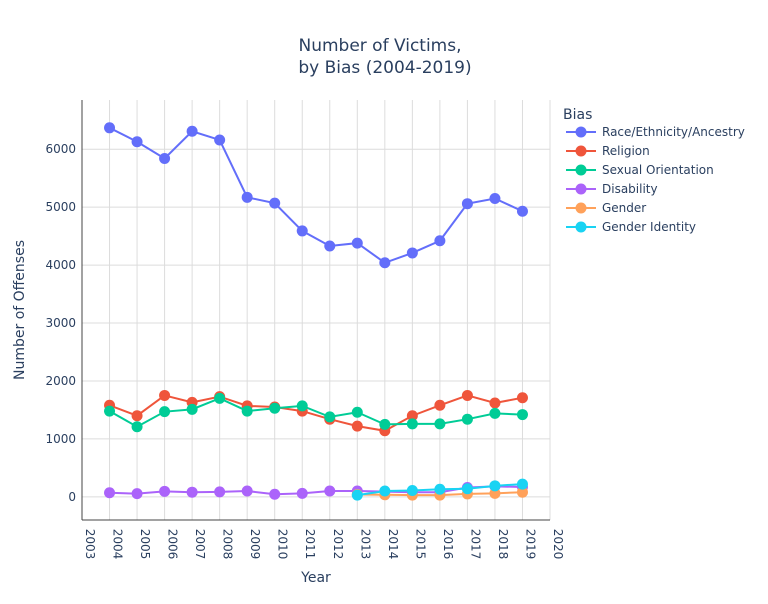 This screenshot has width=768, height=604. What do you see at coordinates (310, 544) in the screenshot?
I see `x-tick-label: 2011` at bounding box center [310, 544].